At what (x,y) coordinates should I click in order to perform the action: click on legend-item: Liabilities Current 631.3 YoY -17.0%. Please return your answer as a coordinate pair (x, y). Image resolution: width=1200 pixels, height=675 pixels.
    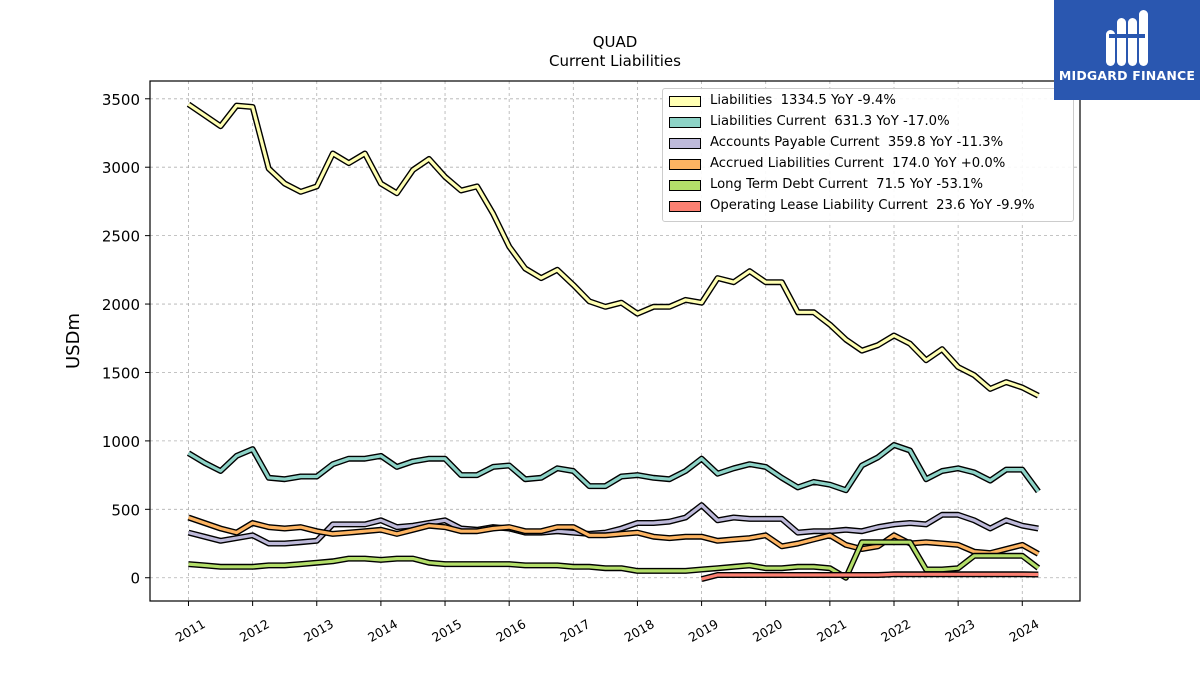
    Looking at the image, I should click on (868, 124).